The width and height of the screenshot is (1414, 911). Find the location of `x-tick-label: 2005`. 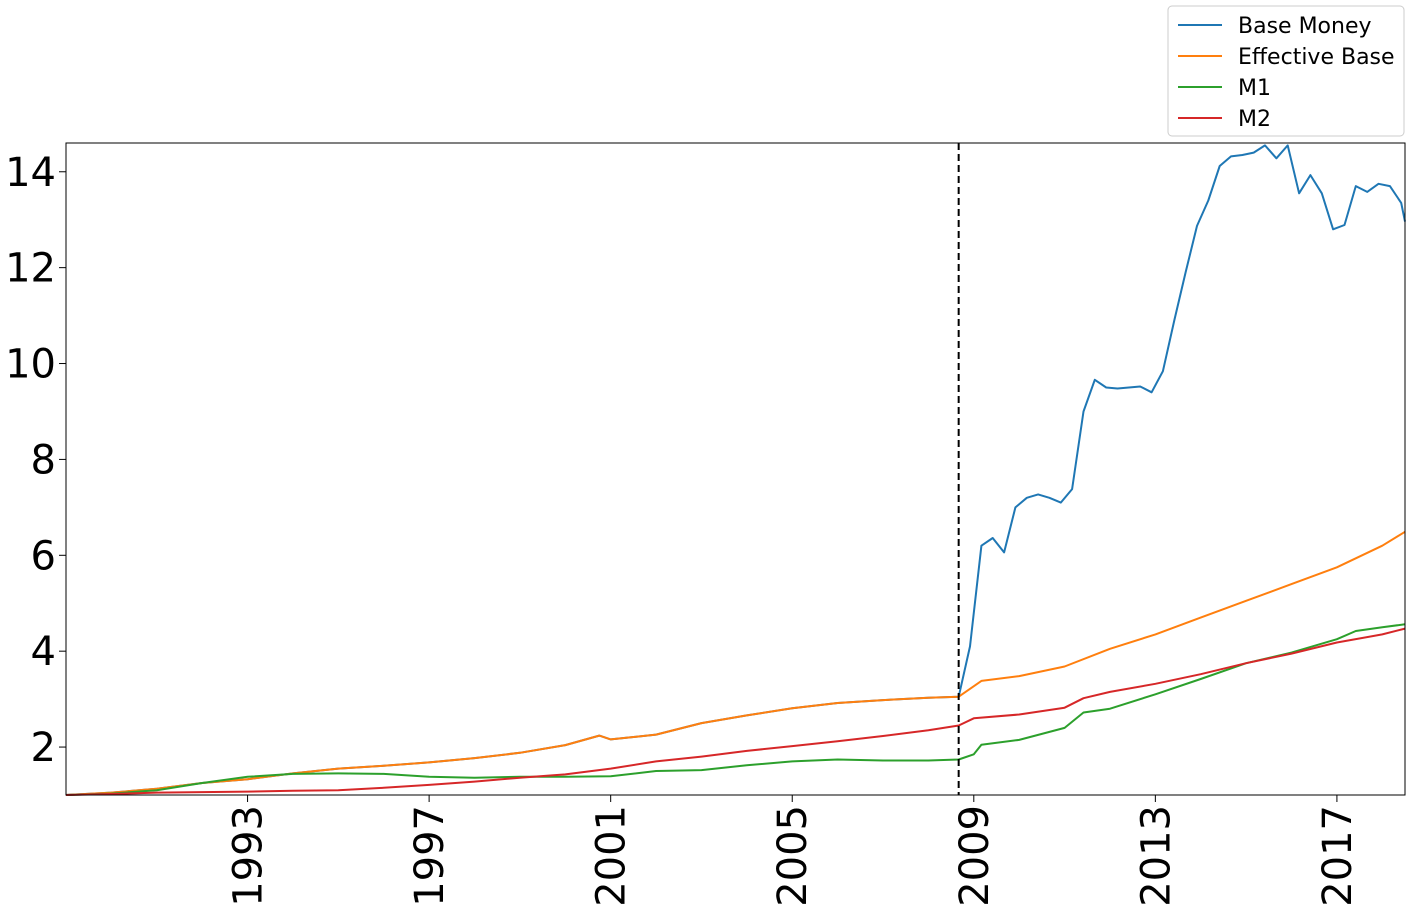

x-tick-label: 2005 is located at coordinates (793, 856).